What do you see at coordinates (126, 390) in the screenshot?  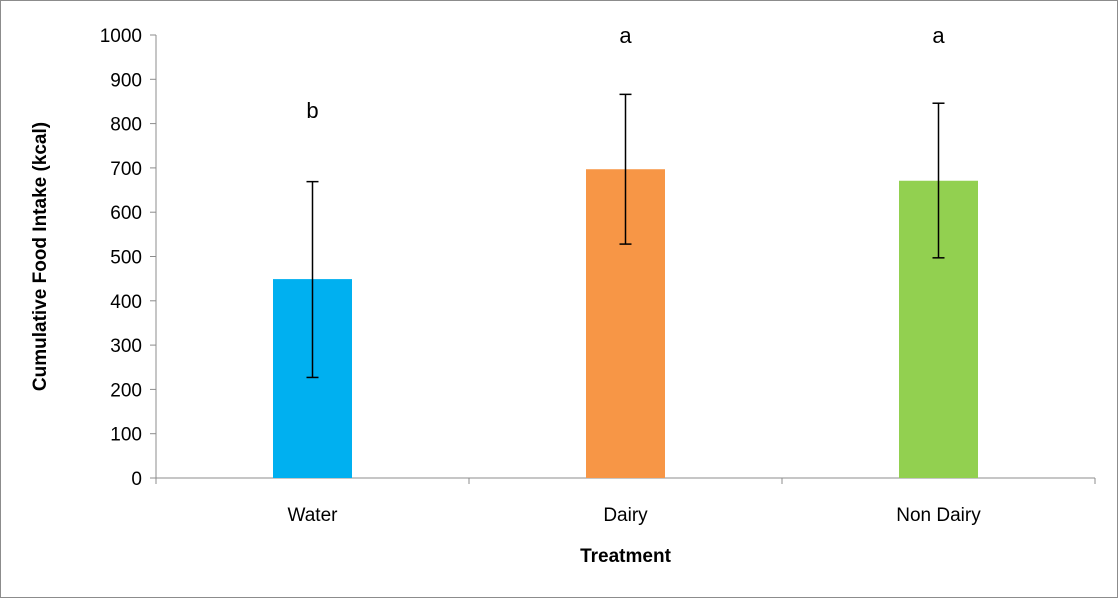 I see `y-tick-label: 200` at bounding box center [126, 390].